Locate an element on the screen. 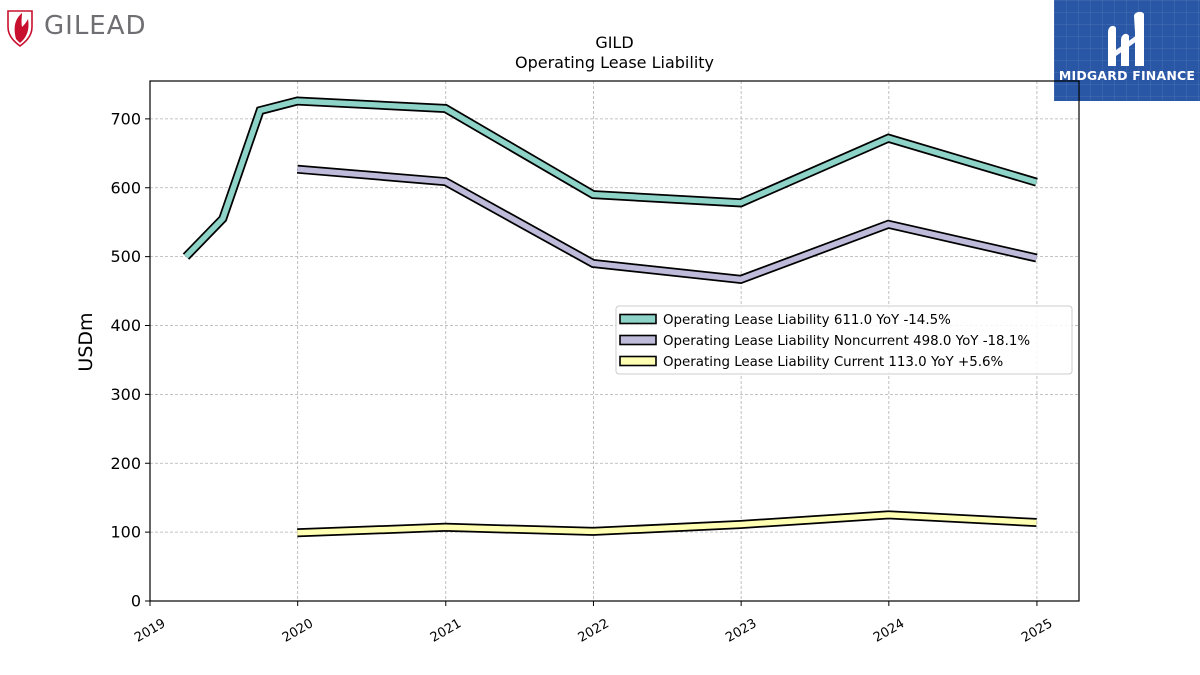  midgard-finance-badge: MIDGARD FINANCE is located at coordinates (1127, 50).